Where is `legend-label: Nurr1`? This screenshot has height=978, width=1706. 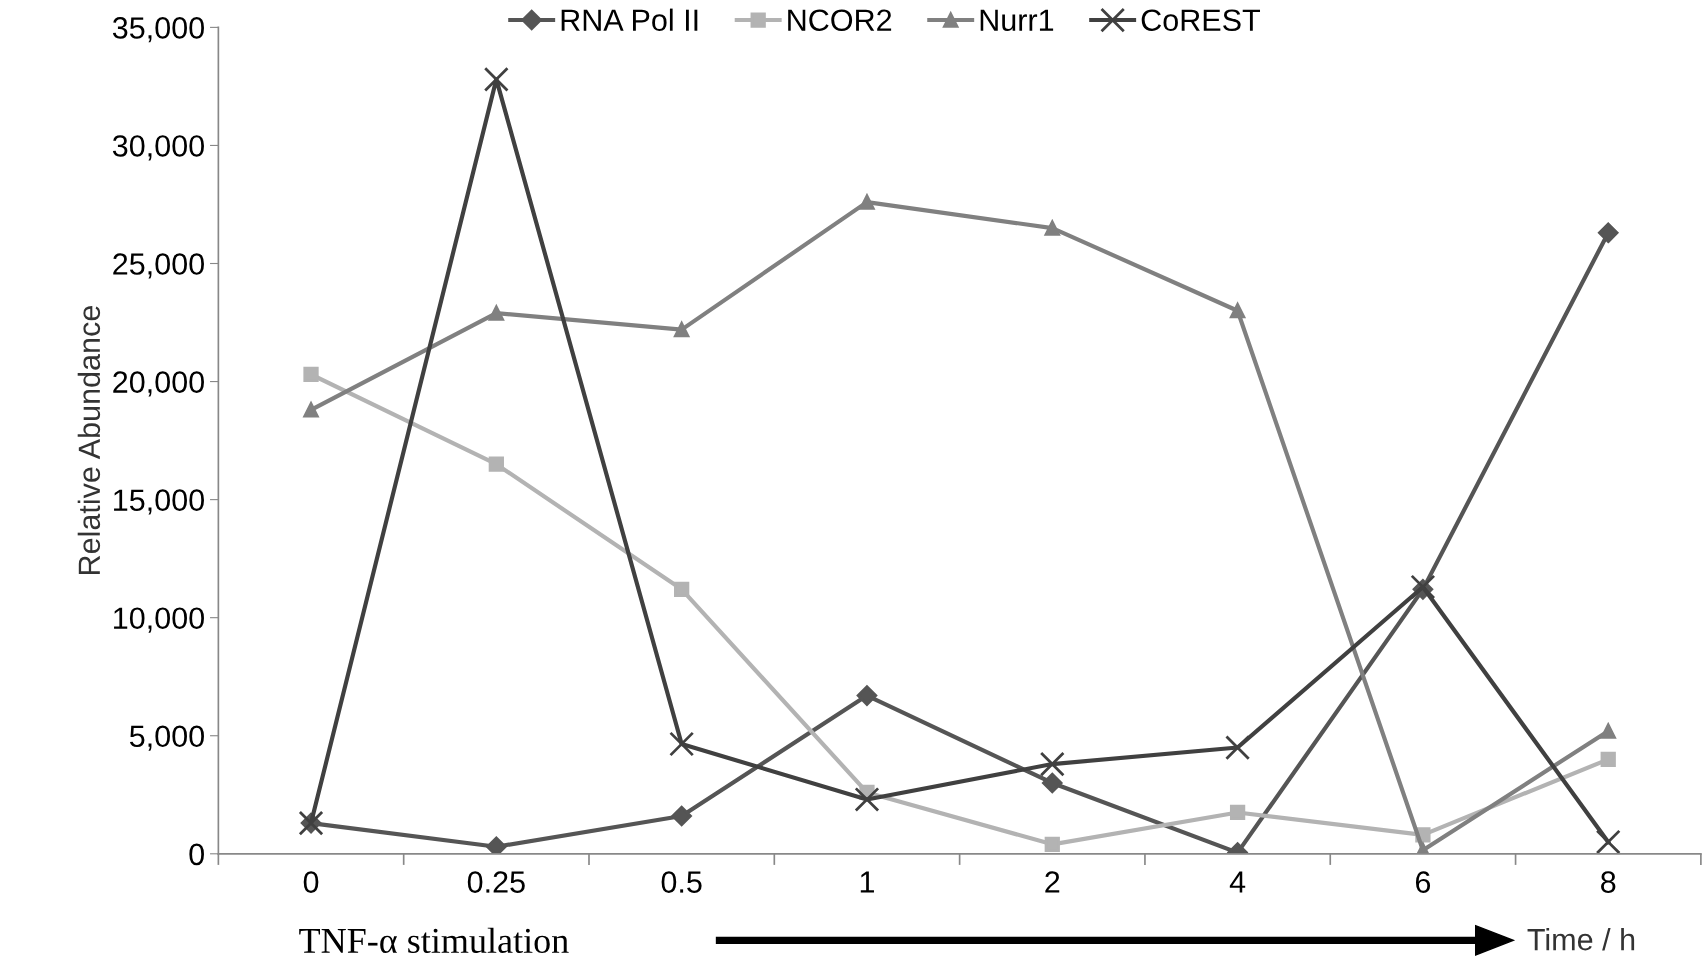
legend-label: Nurr1 is located at coordinates (1017, 20).